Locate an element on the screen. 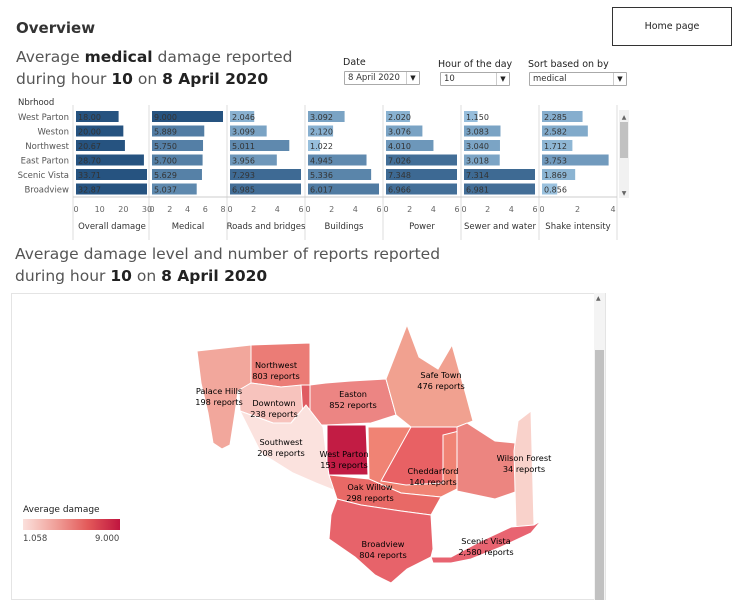 Image resolution: width=740 pixels, height=600 pixels. region-southwest is located at coordinates (287, 448).